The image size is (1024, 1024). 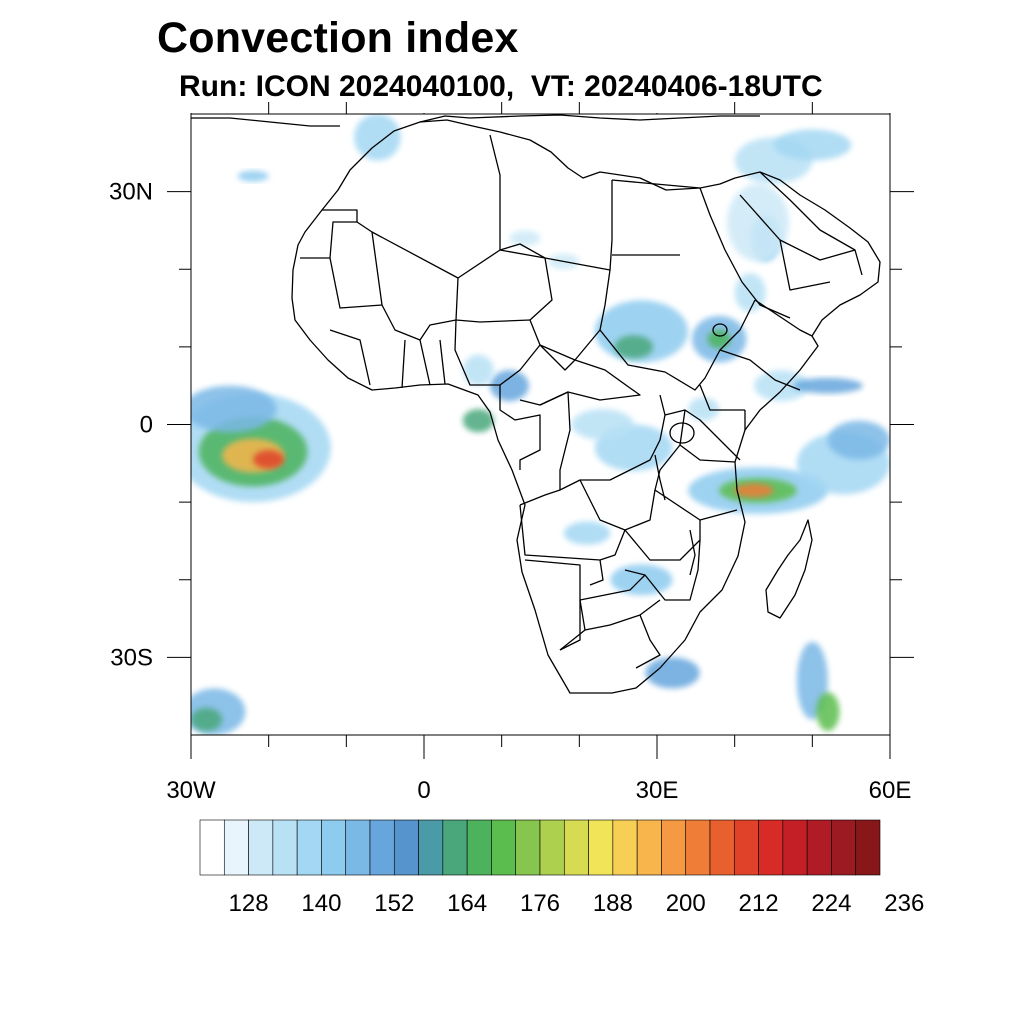 What do you see at coordinates (696, 482) in the screenshot?
I see `border-tanzania` at bounding box center [696, 482].